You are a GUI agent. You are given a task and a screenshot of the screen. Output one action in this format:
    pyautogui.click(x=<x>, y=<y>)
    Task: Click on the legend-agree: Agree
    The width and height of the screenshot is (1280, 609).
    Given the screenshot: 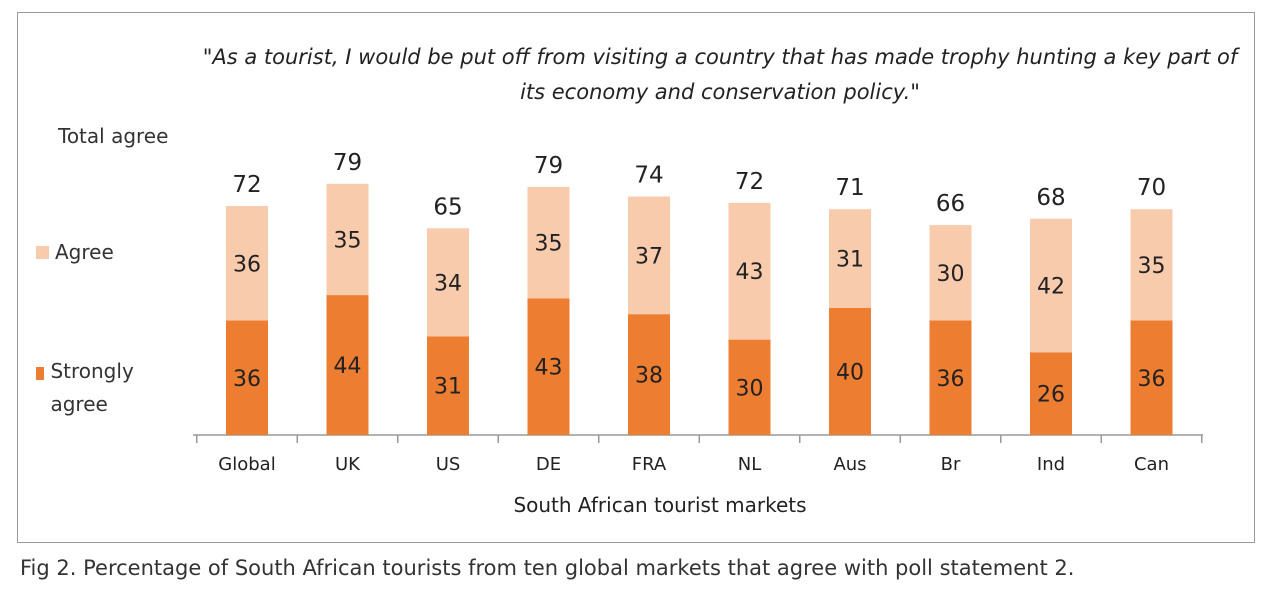 What is the action you would take?
    pyautogui.click(x=75, y=252)
    